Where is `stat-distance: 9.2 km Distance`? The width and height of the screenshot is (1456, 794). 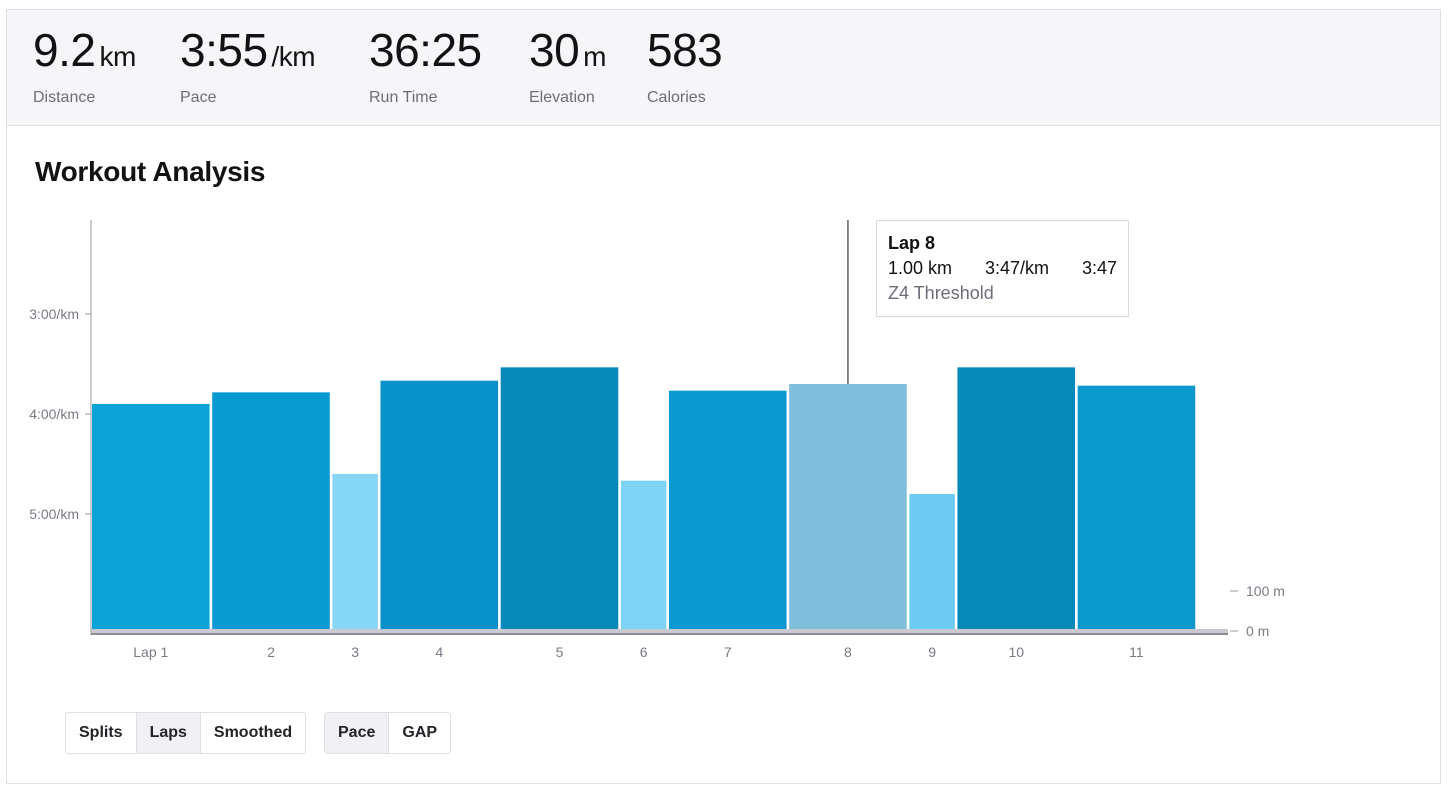
stat-distance: 9.2 km Distance is located at coordinates (84, 65).